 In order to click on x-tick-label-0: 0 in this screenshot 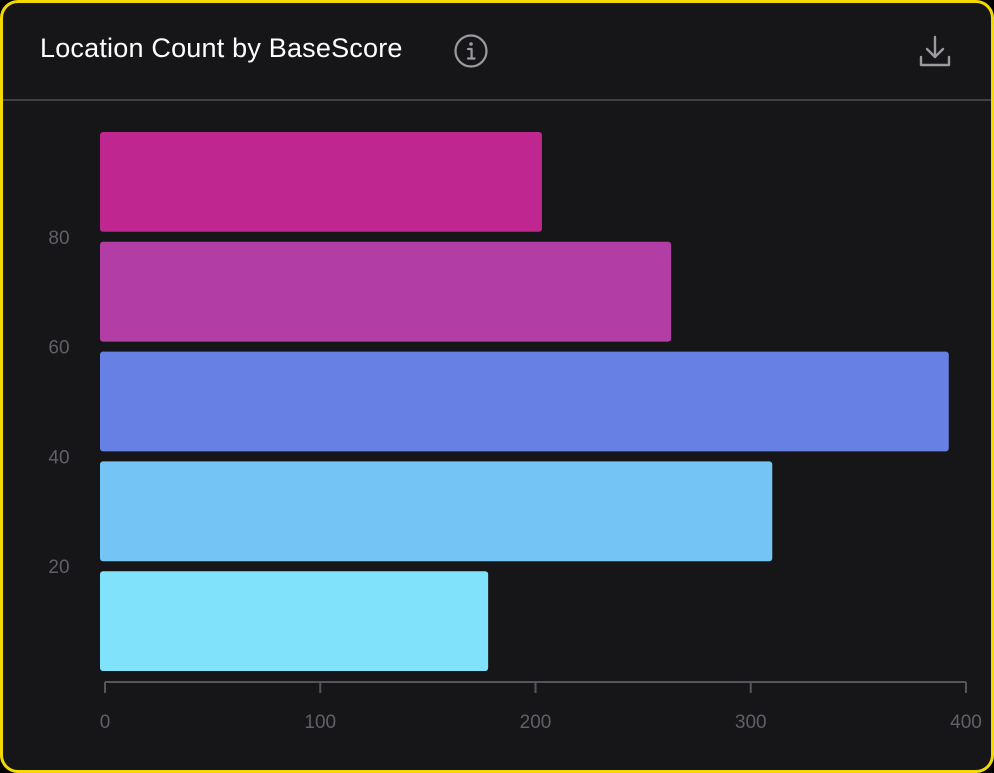, I will do `click(105, 722)`.